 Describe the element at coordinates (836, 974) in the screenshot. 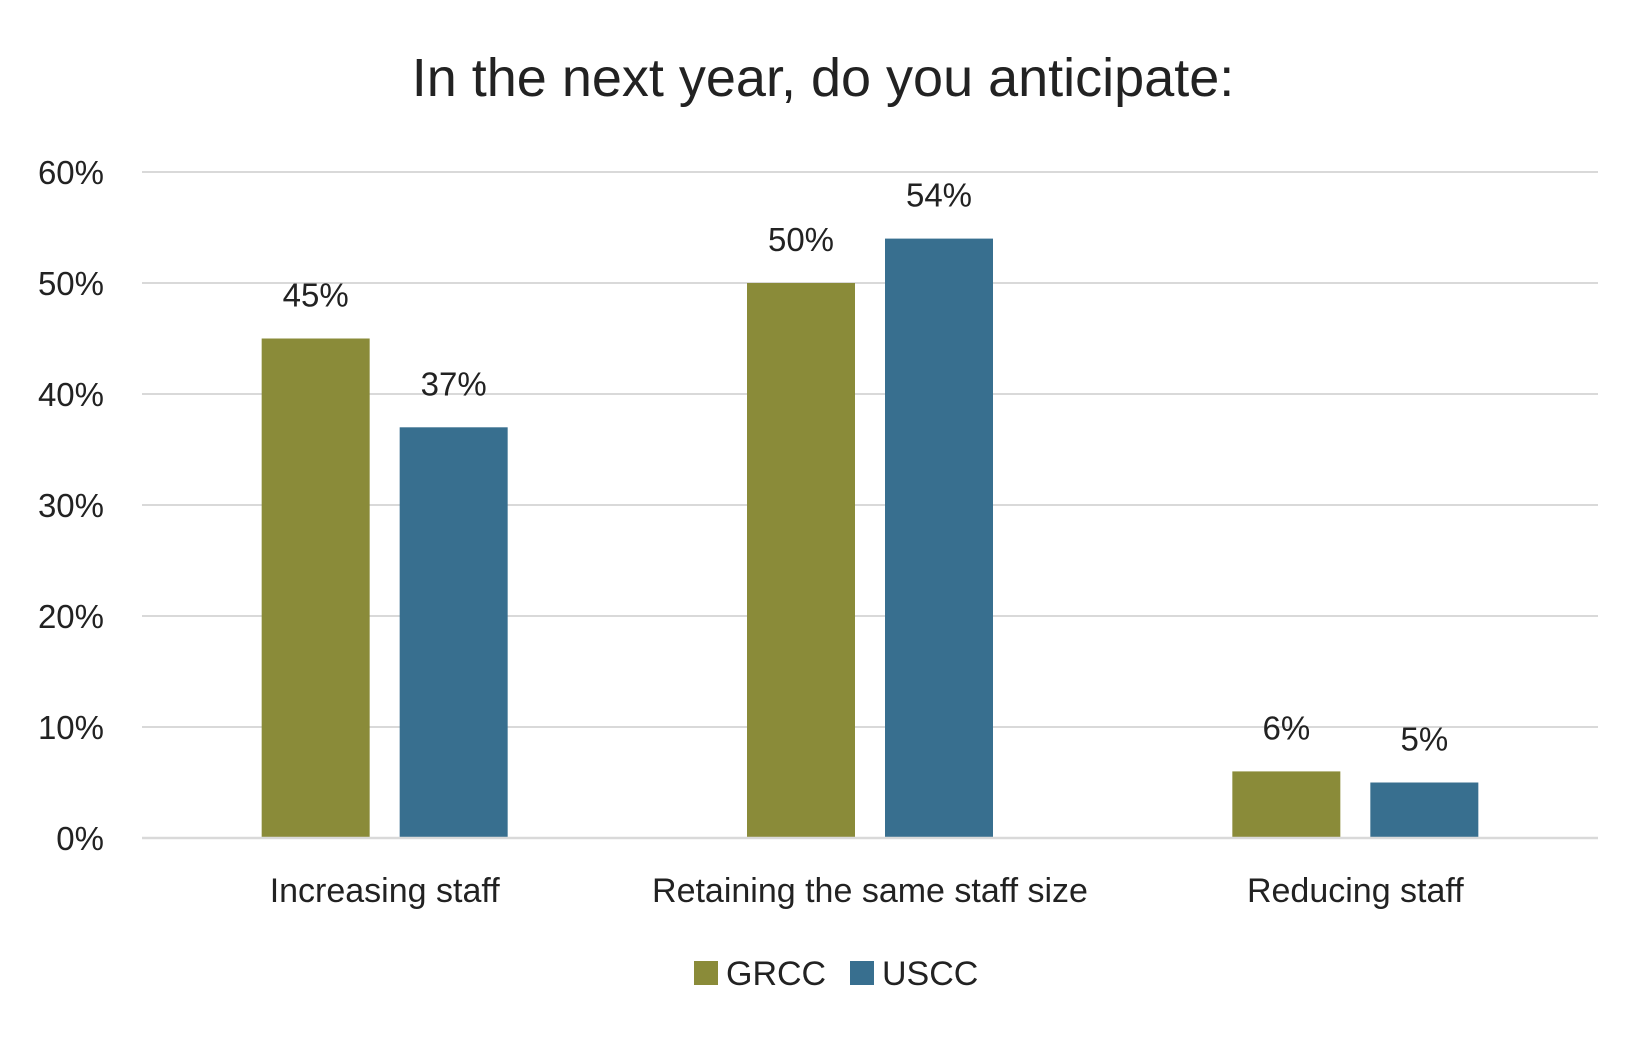

I see `legend: GRCC USCC` at that location.